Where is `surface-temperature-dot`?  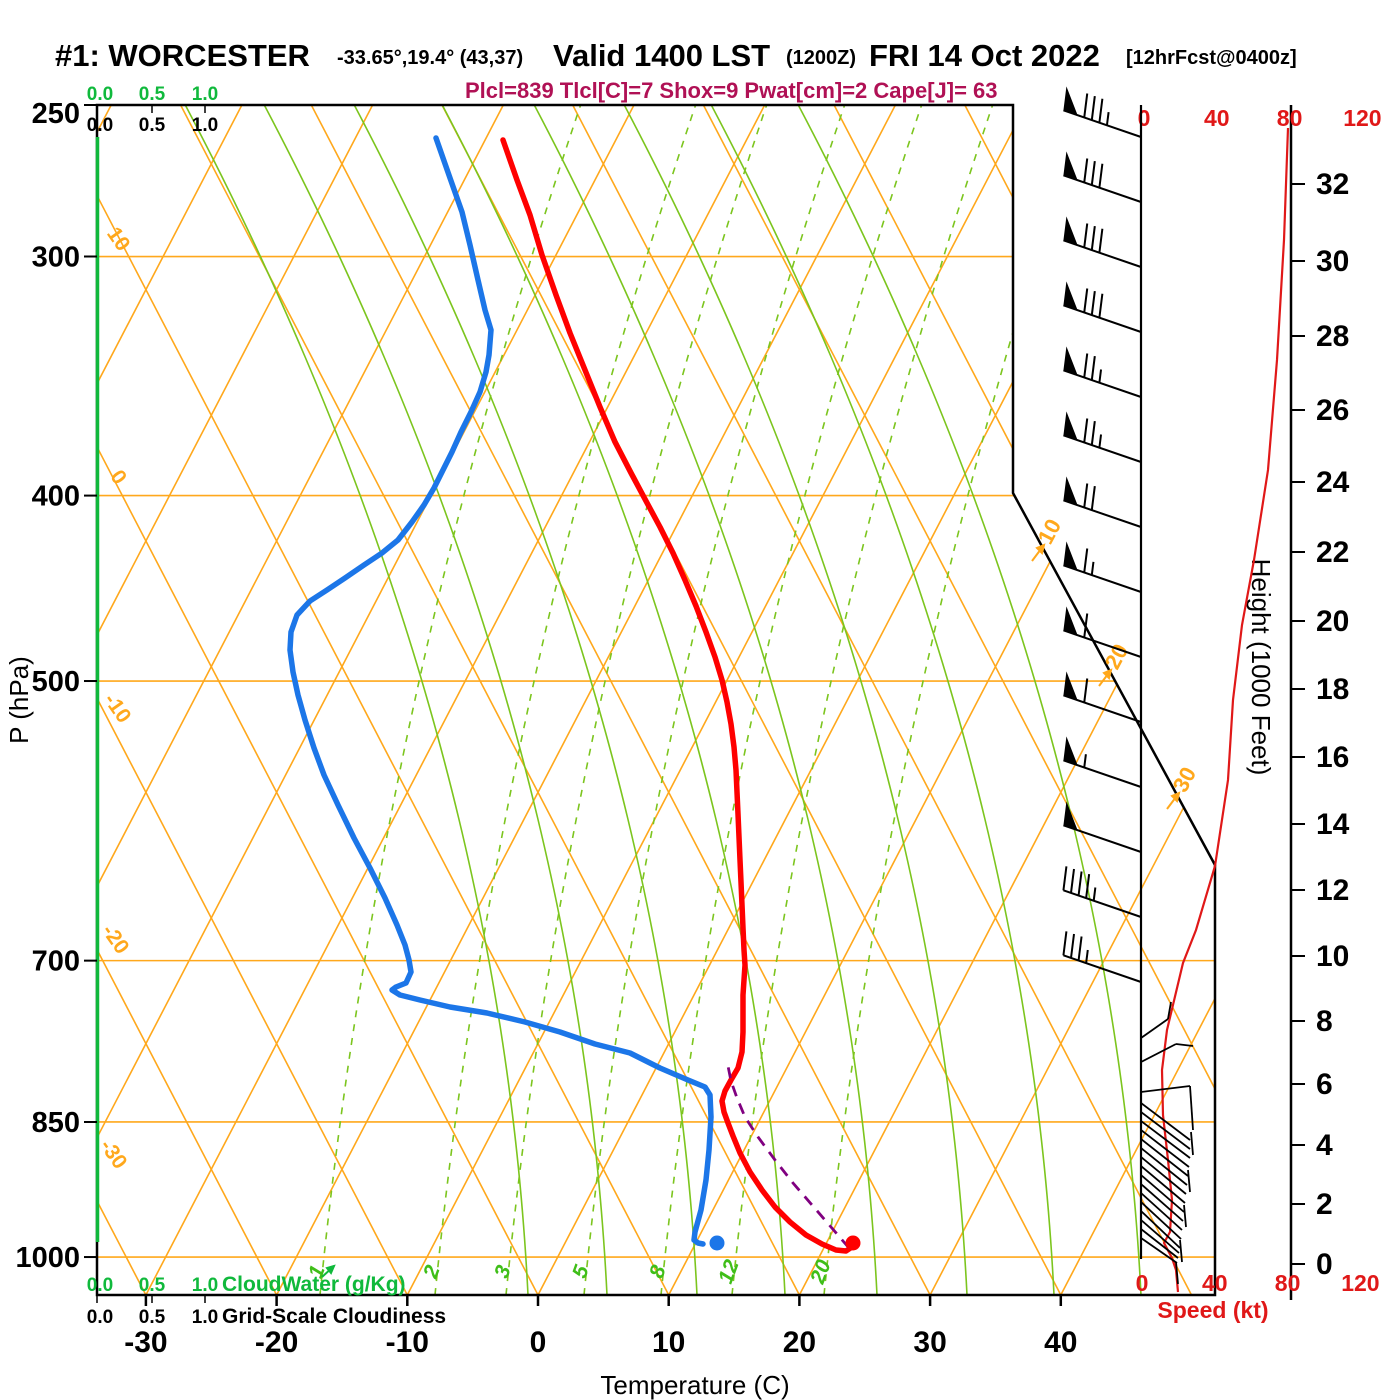
surface-temperature-dot is located at coordinates (853, 1243).